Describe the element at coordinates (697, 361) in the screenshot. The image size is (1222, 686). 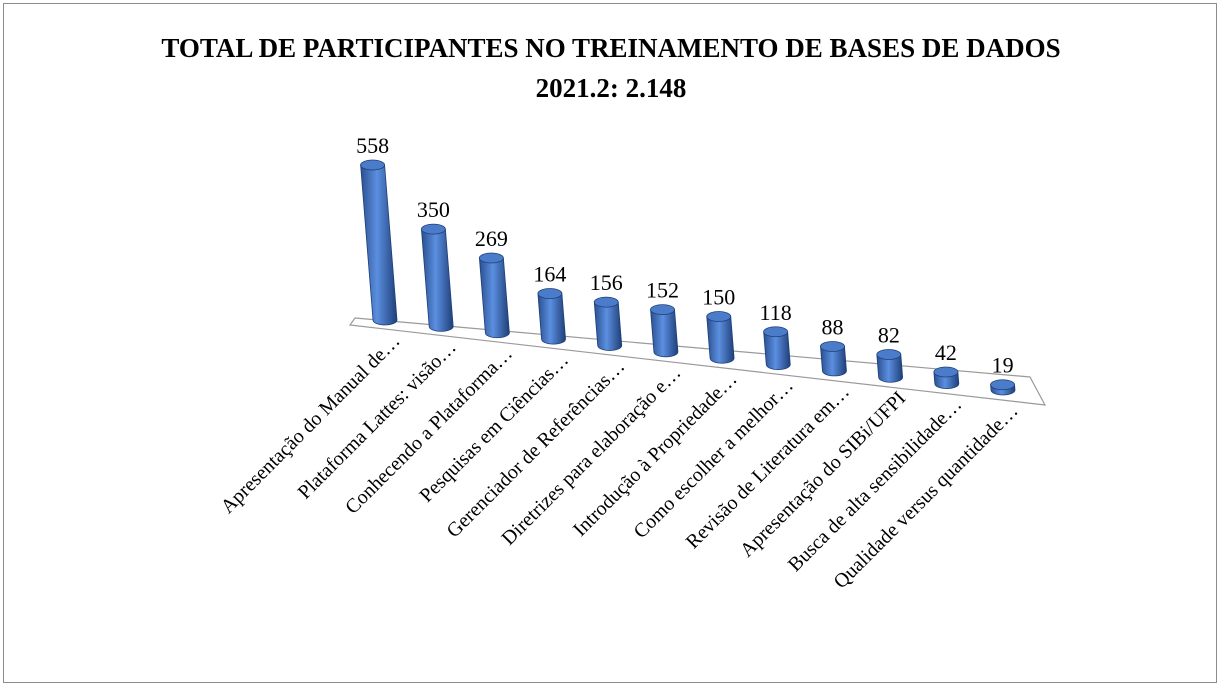
I see `floor` at that location.